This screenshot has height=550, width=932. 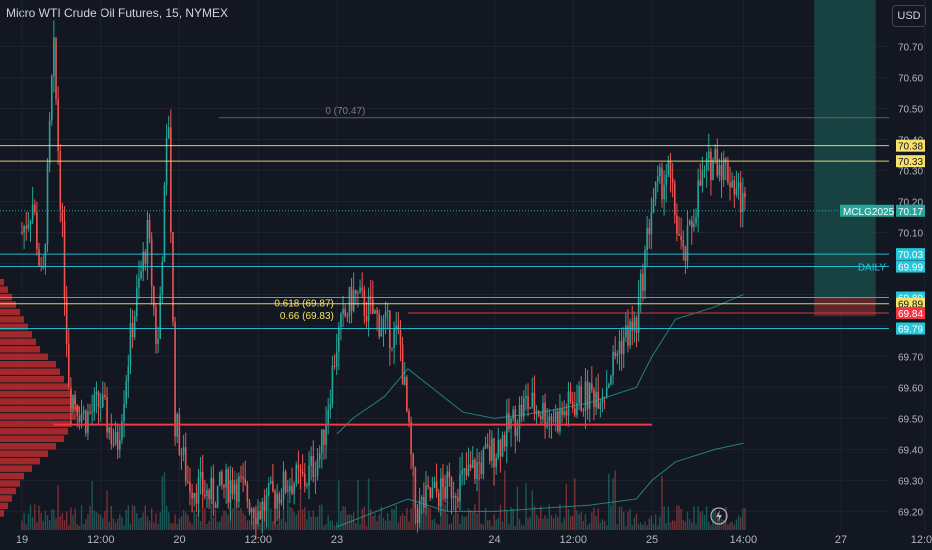 I want to click on y-tick-label: 69.40, so click(x=910, y=450).